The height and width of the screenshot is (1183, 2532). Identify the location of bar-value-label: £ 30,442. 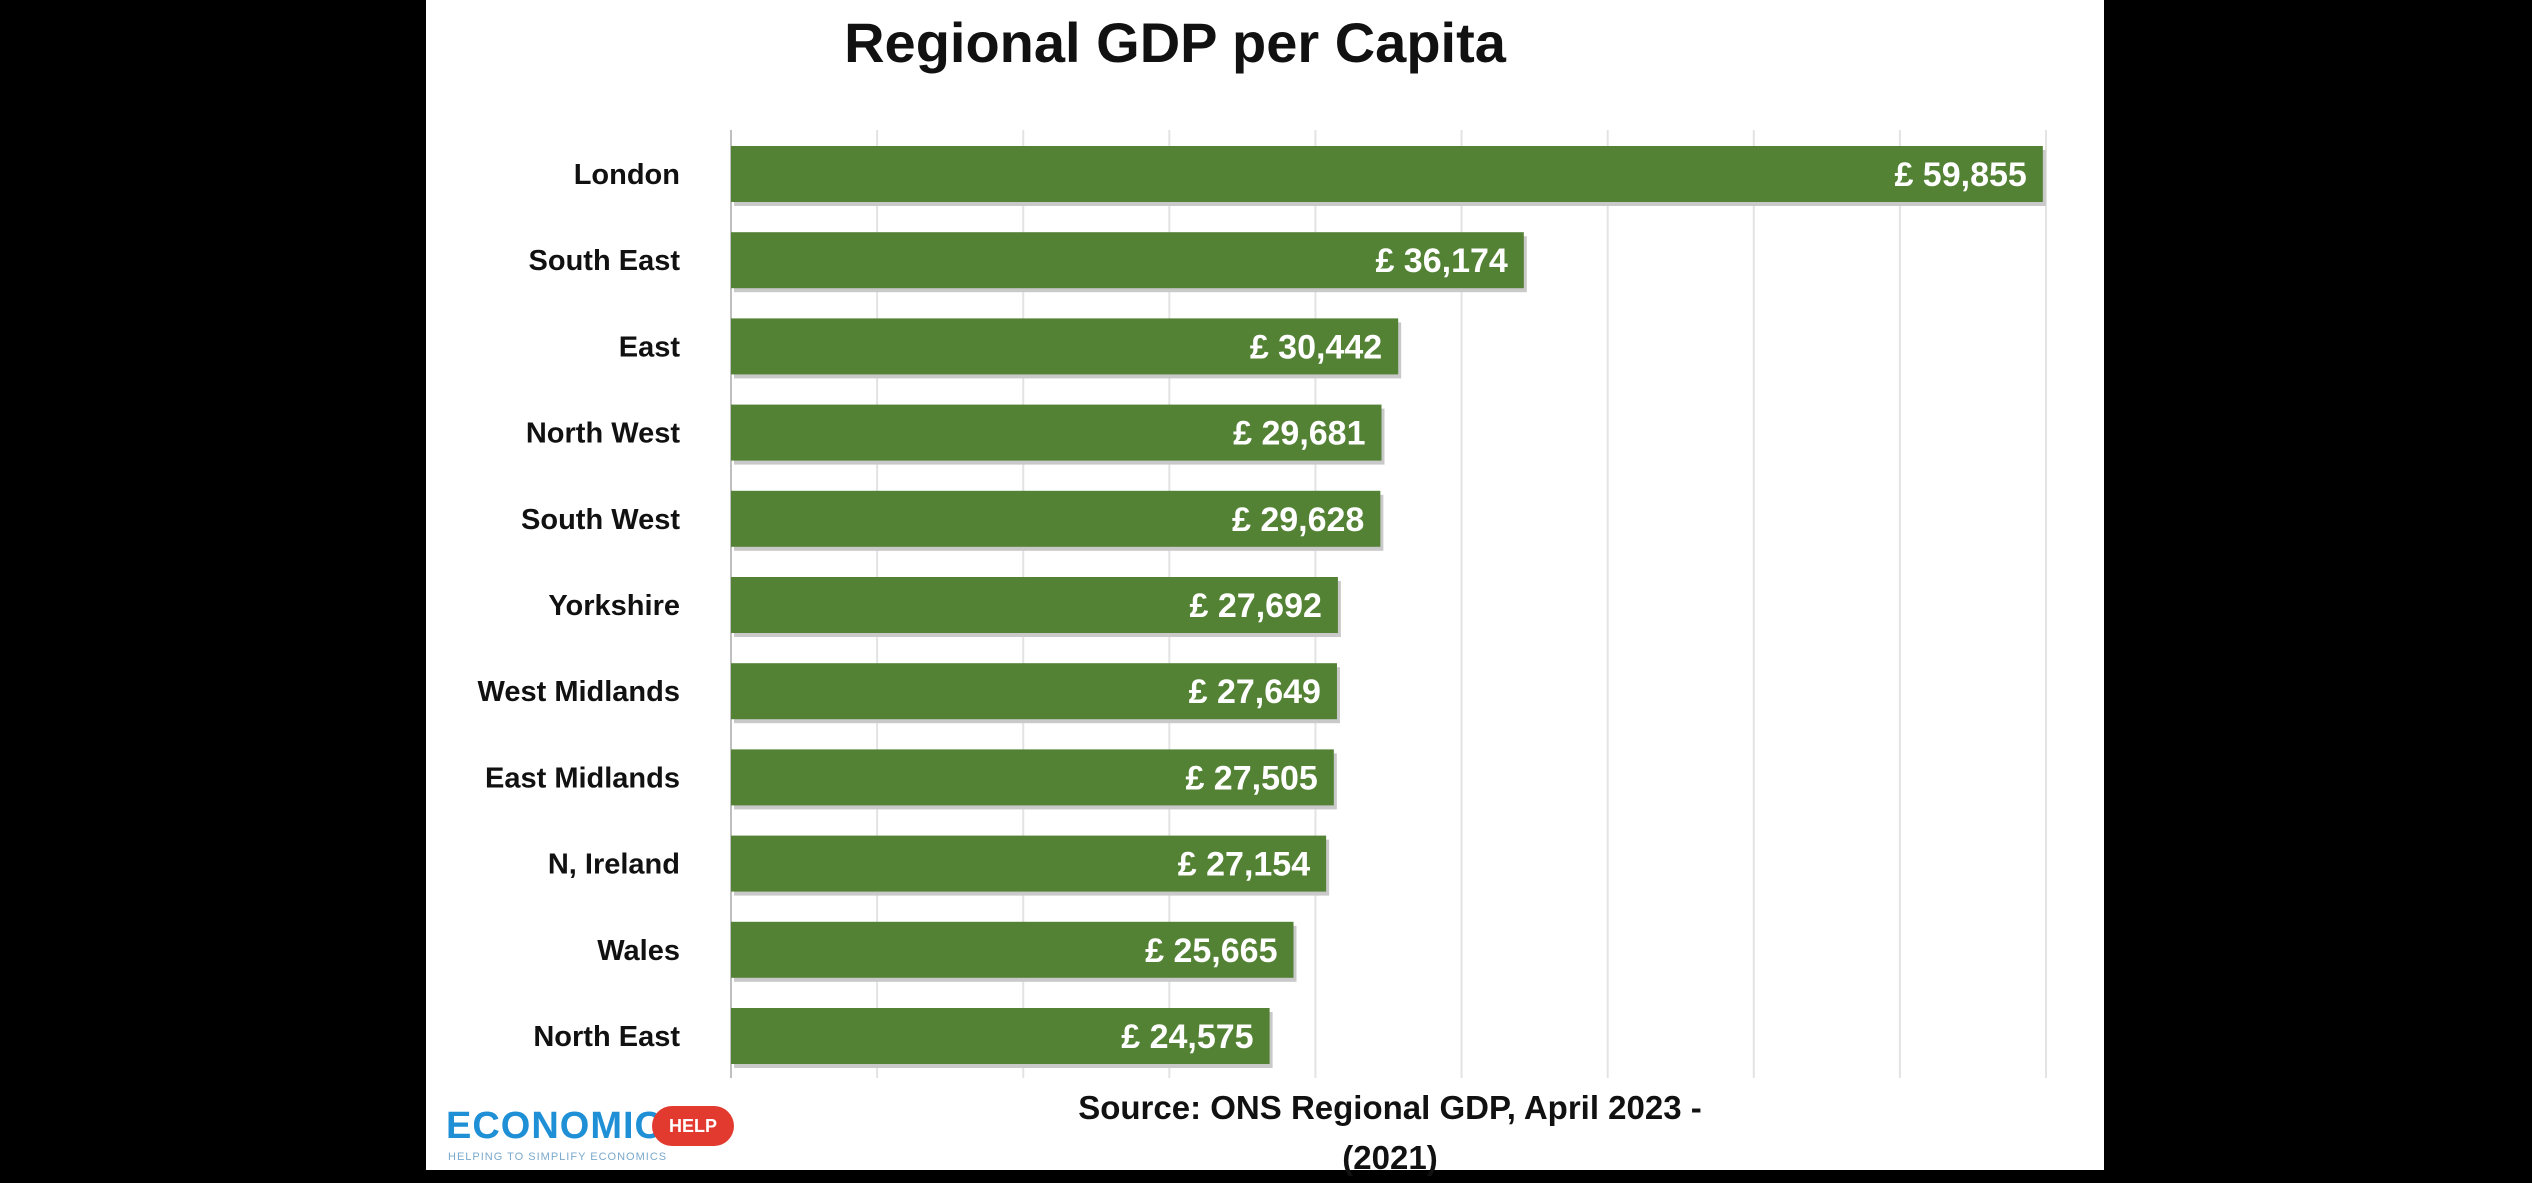
(1316, 347).